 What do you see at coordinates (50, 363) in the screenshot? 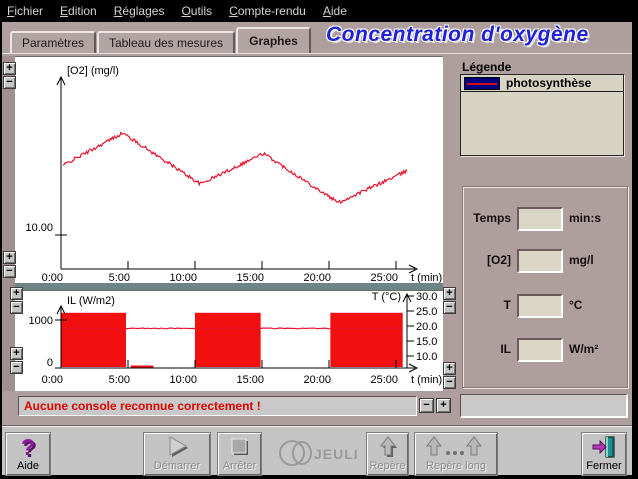
I see `svg-text: 0` at bounding box center [50, 363].